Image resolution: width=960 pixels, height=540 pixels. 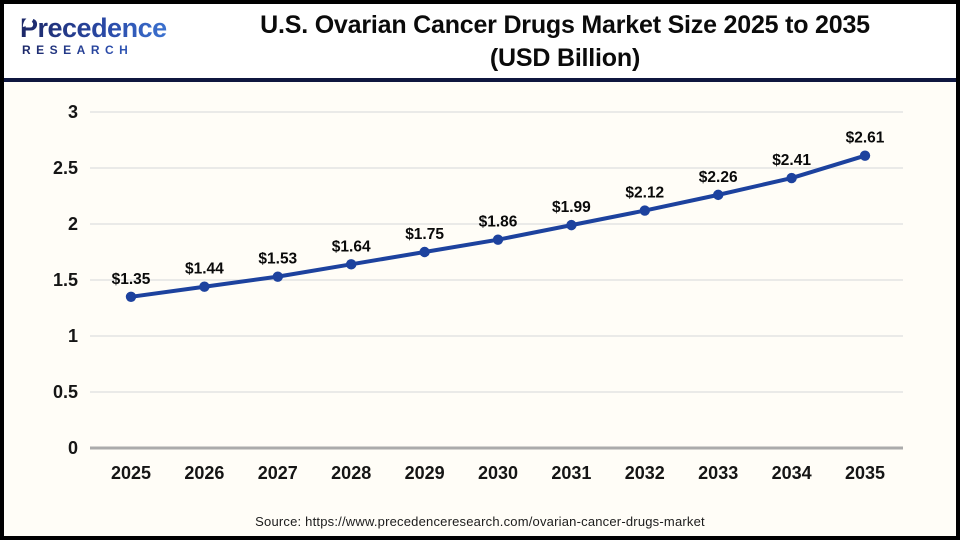 What do you see at coordinates (645, 473) in the screenshot?
I see `x-axis-tick-label: 2032` at bounding box center [645, 473].